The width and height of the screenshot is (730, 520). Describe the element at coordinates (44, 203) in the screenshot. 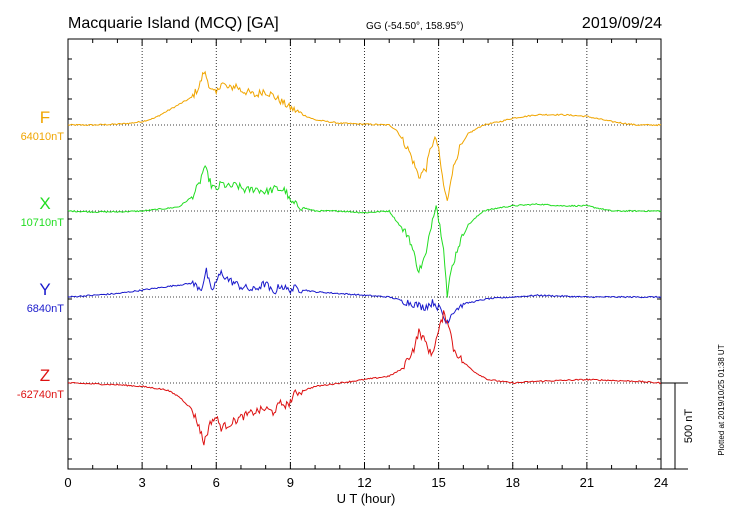

I see `series-label-x: X` at that location.